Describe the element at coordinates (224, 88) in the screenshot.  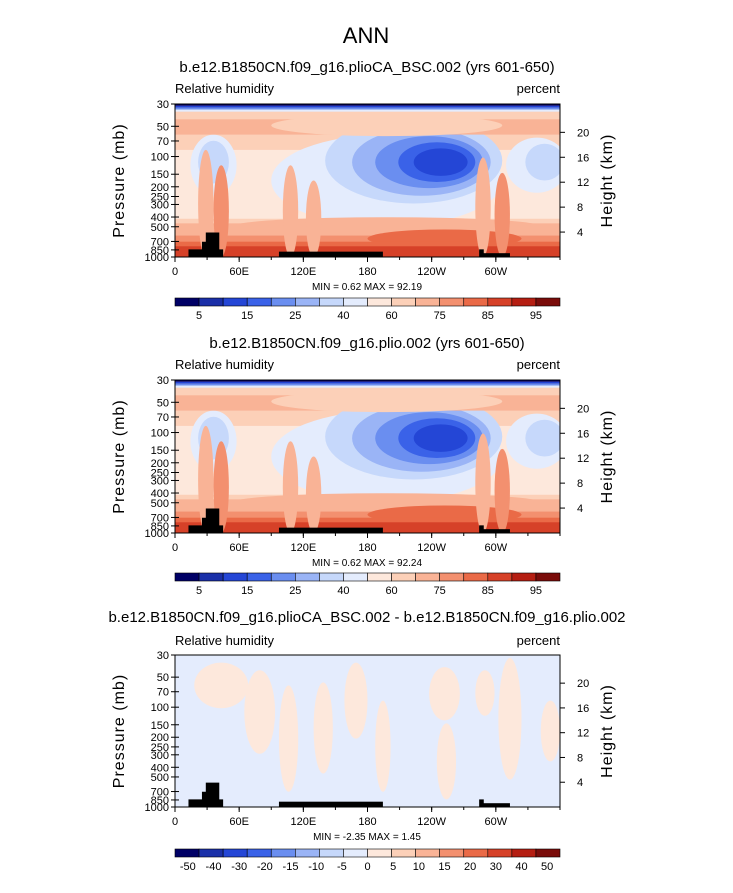
I see `variable-label: Relative humidity` at that location.